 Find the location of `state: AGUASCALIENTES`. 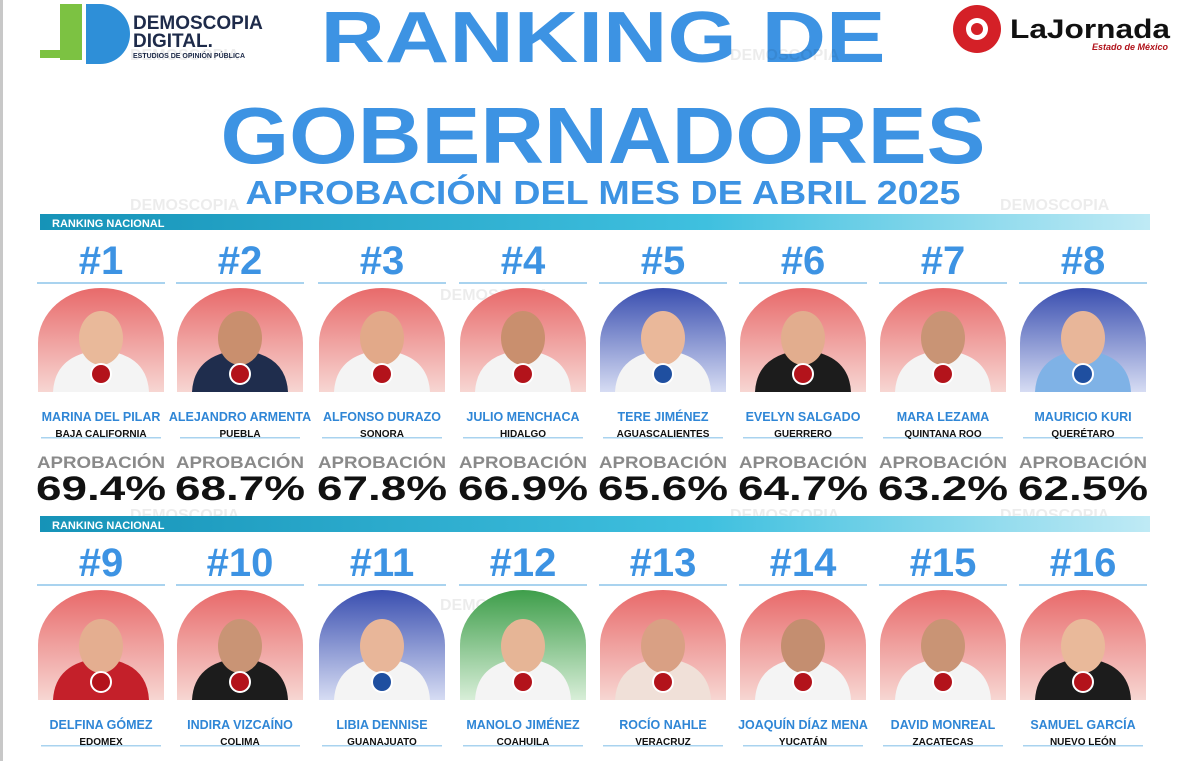

state: AGUASCALIENTES is located at coordinates (663, 434).